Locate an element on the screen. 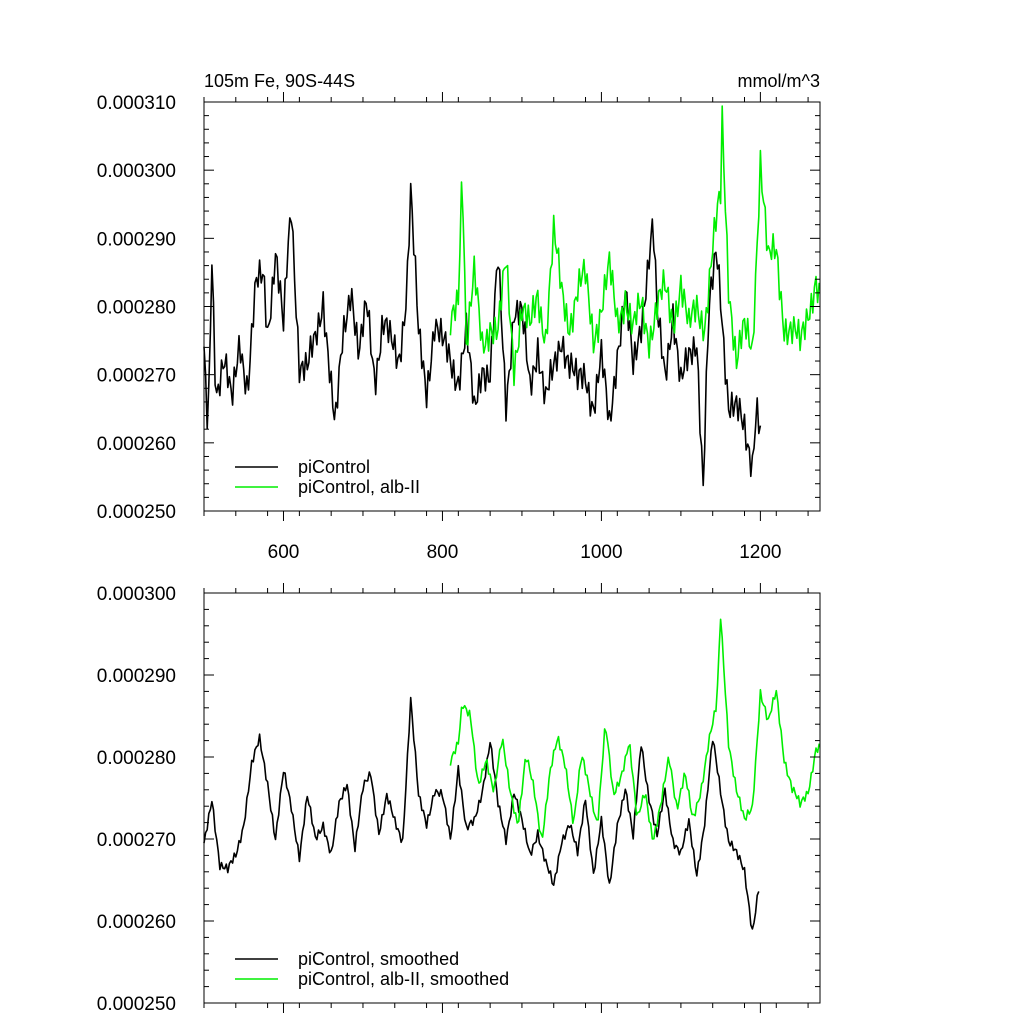 Image resolution: width=1024 pixels, height=1024 pixels. top-y-tick-label: 0.000250 is located at coordinates (136, 512).